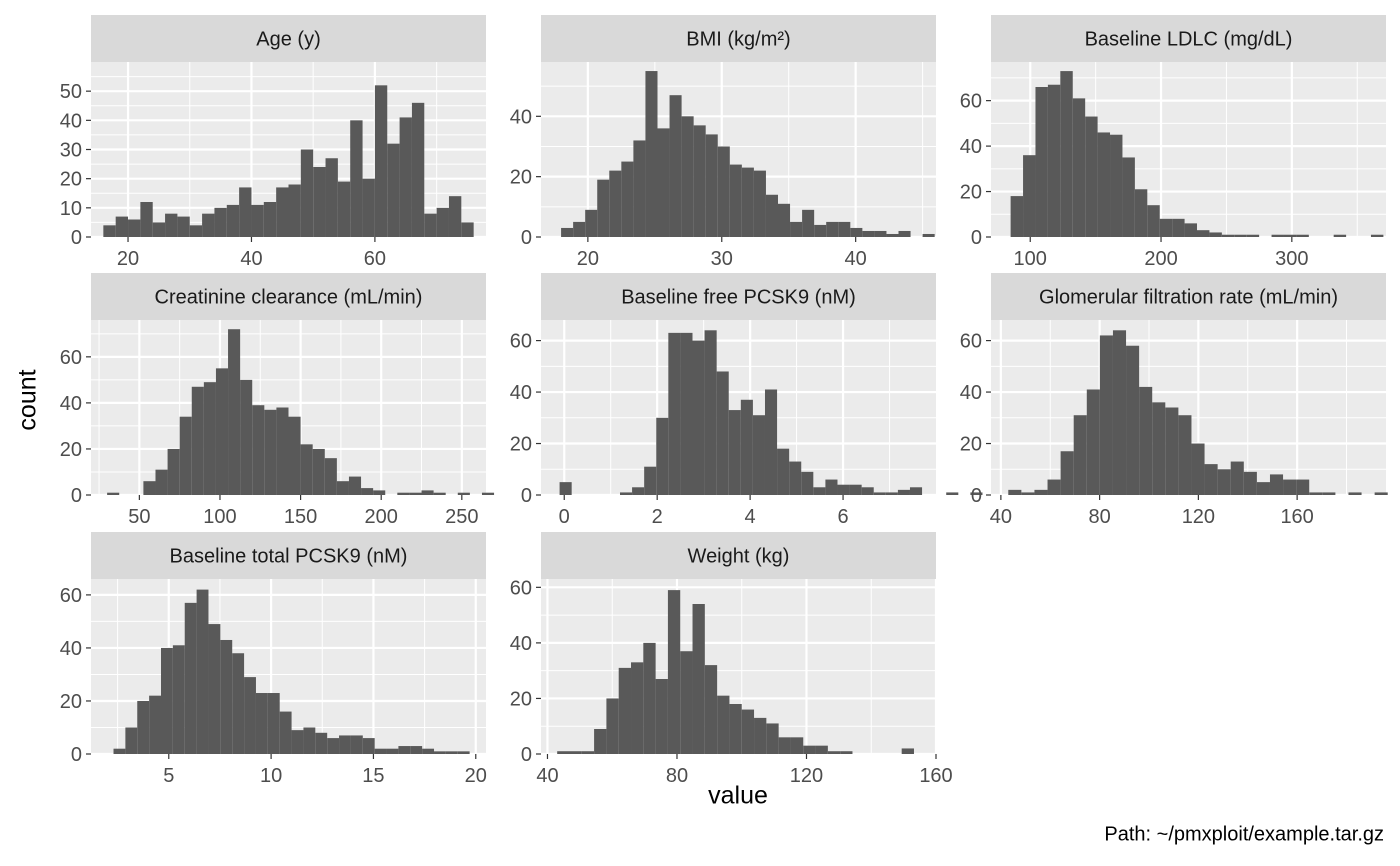 This screenshot has height=866, width=1400. I want to click on facet-panel-3: Baseline LDLC (mg/dL) 0 20 40 60 100 200 300, so click(1173, 142).